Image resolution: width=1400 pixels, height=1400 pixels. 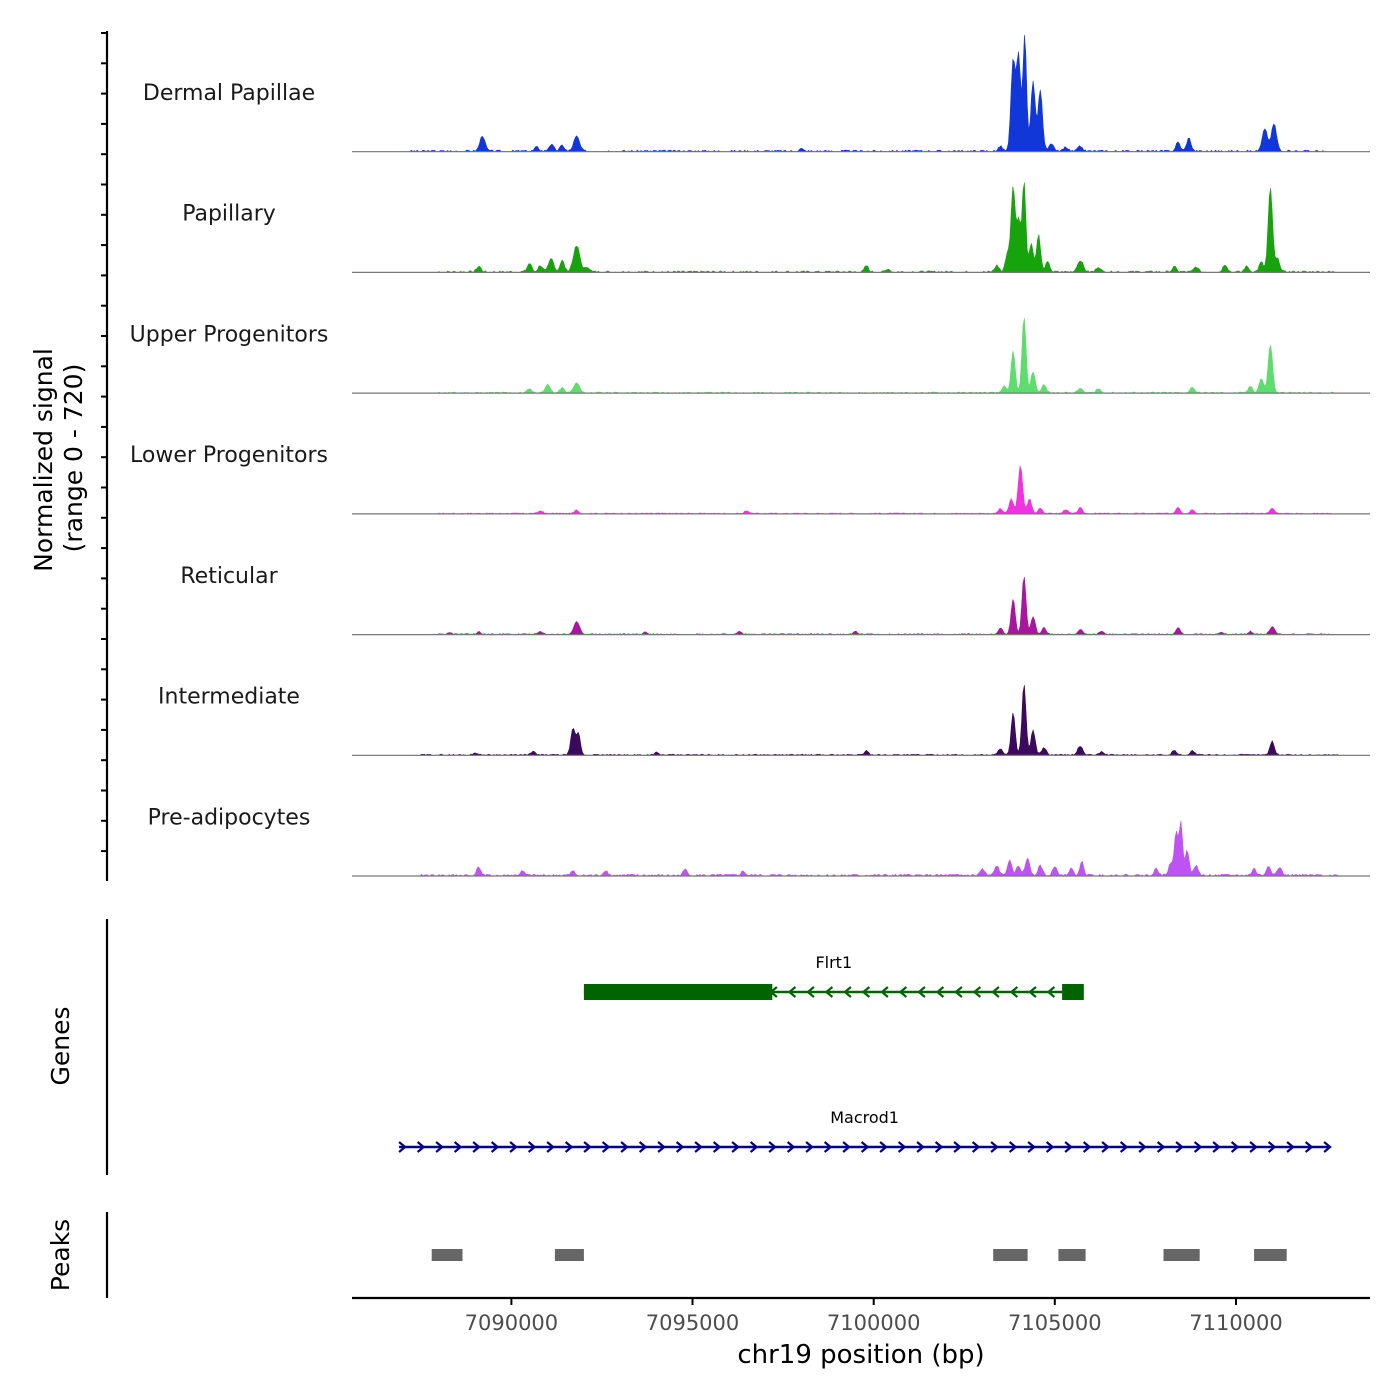 What do you see at coordinates (1055, 1323) in the screenshot?
I see `x-tick-label: 7105000` at bounding box center [1055, 1323].